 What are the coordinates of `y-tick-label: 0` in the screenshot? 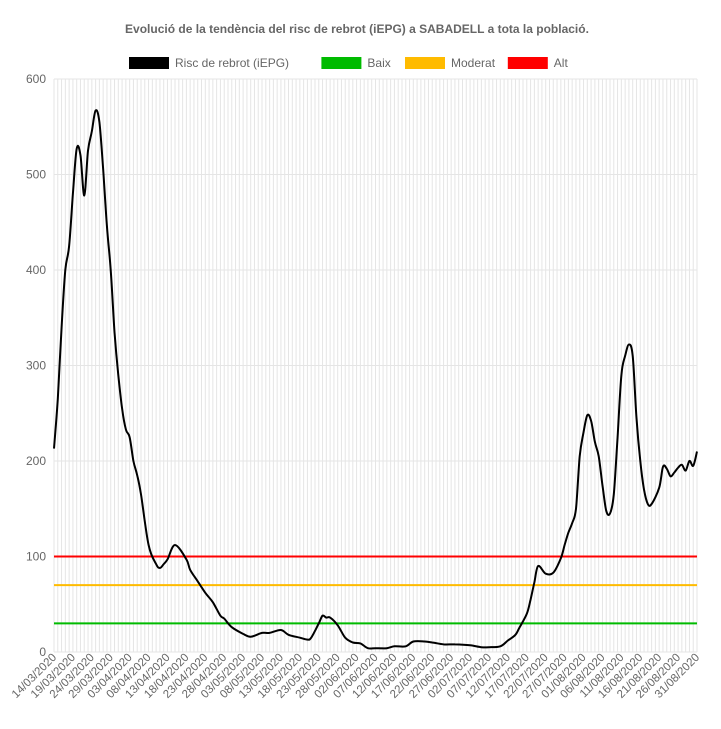 It's located at (42, 652).